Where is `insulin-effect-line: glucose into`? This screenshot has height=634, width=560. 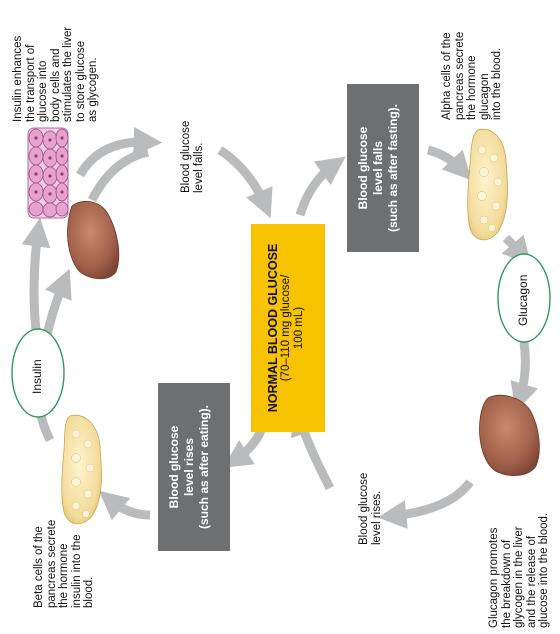 insulin-effect-line: glucose into is located at coordinates (43, 91).